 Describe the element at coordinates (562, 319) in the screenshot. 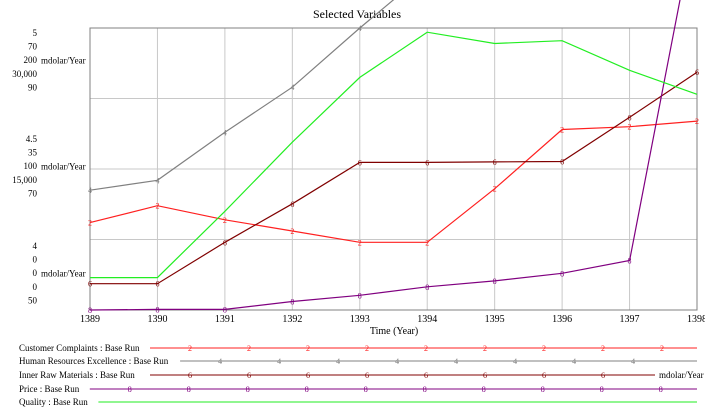

I see `x-tick-label: 1396` at that location.